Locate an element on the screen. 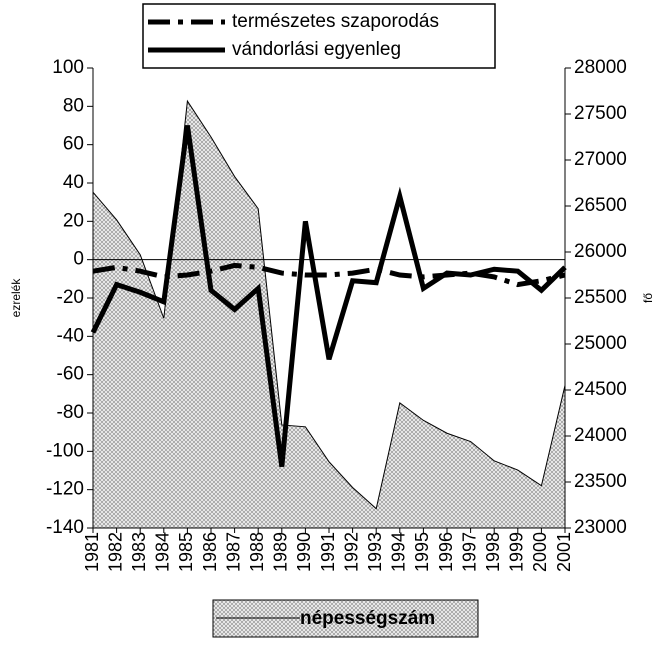 Image resolution: width=659 pixels, height=646 pixels. y-tick-label: -80 is located at coordinates (70, 412).